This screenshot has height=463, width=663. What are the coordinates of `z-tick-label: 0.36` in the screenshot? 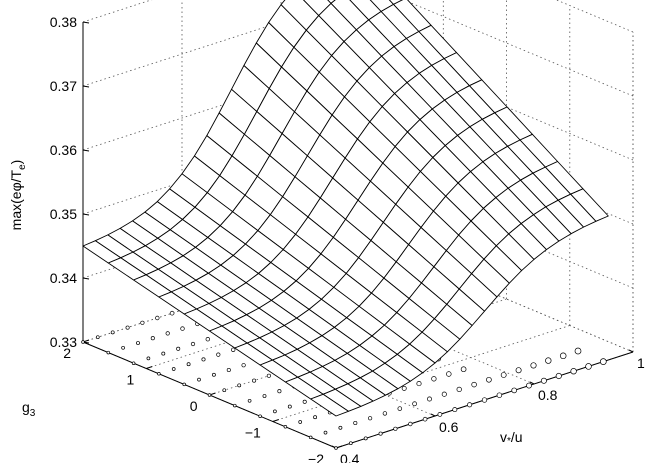 It's located at (63, 150).